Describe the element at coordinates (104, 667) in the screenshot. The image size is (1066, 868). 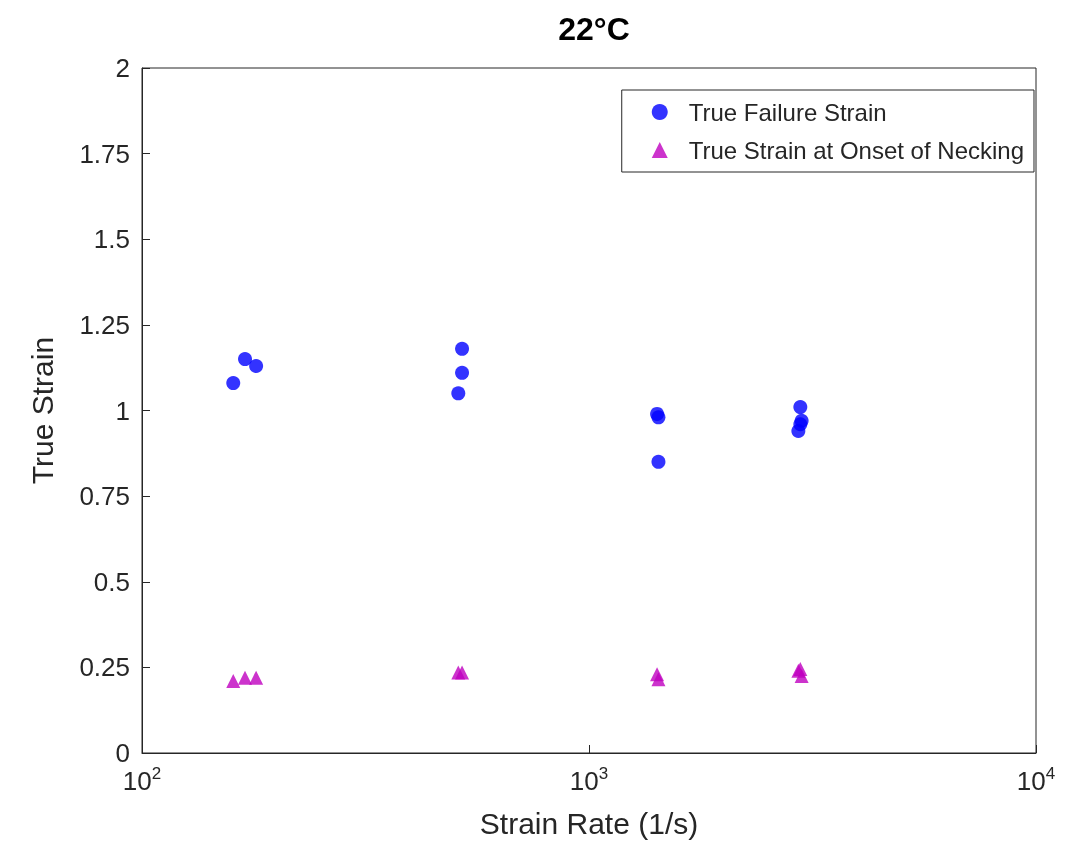
I see `y-tick-label: 0.25` at that location.